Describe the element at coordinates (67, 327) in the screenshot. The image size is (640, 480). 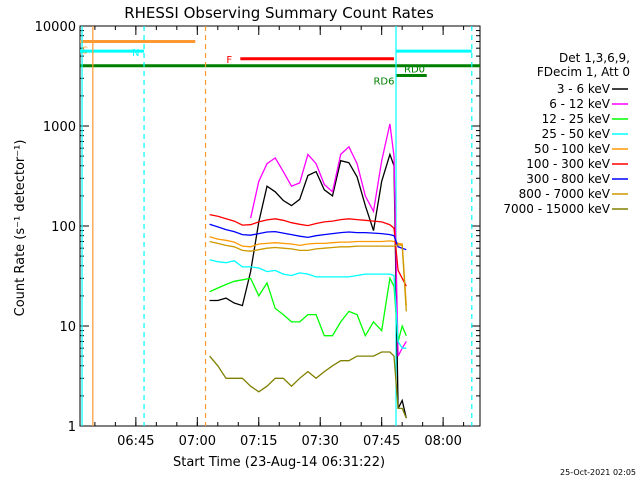
I see `y-tick-label: 10` at that location.